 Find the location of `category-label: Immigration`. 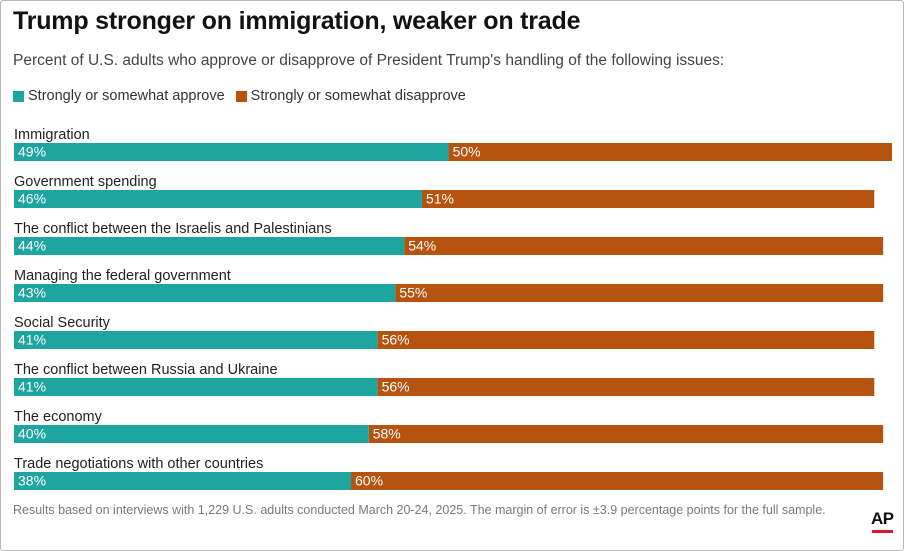

category-label: Immigration is located at coordinates (52, 135).